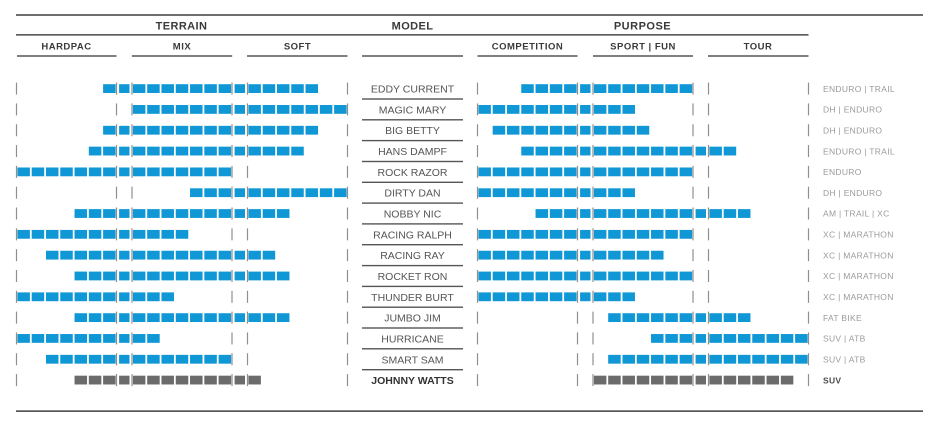 The height and width of the screenshot is (424, 937). Describe the element at coordinates (412, 256) in the screenshot. I see `svg-text: RACING RAY` at that location.